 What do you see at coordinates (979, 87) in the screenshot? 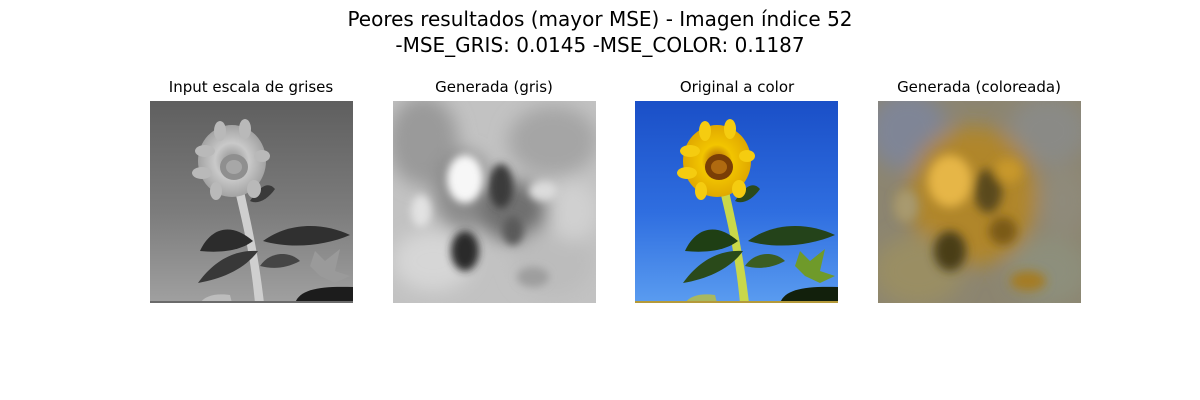
I see `panel-title-generated-colorized: Generada (coloreada)` at bounding box center [979, 87].